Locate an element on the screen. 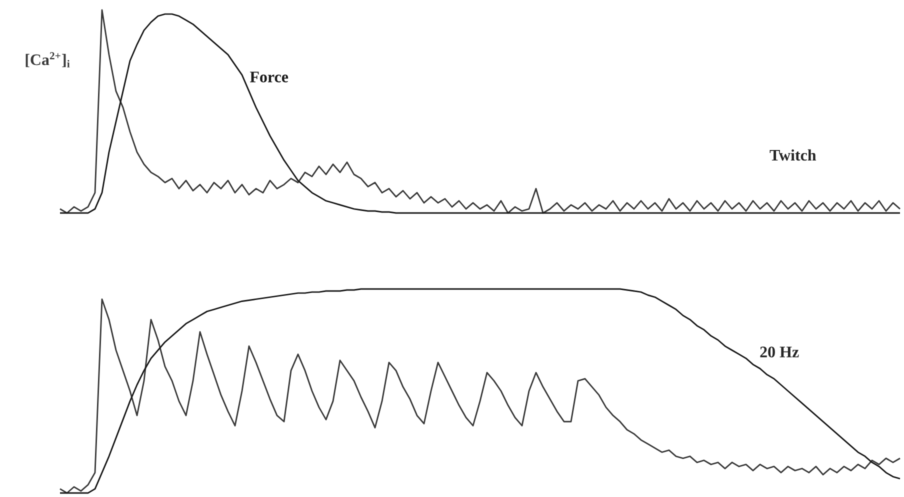 The image size is (904, 497). series-label: [Ca$^{2+}$]$_{i}$ is located at coordinates (48, 60).